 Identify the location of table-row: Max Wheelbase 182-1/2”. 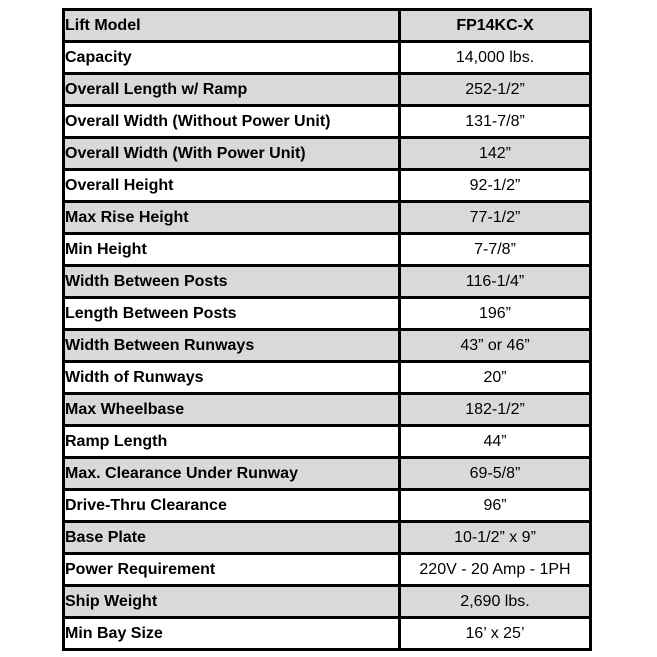
(327, 409).